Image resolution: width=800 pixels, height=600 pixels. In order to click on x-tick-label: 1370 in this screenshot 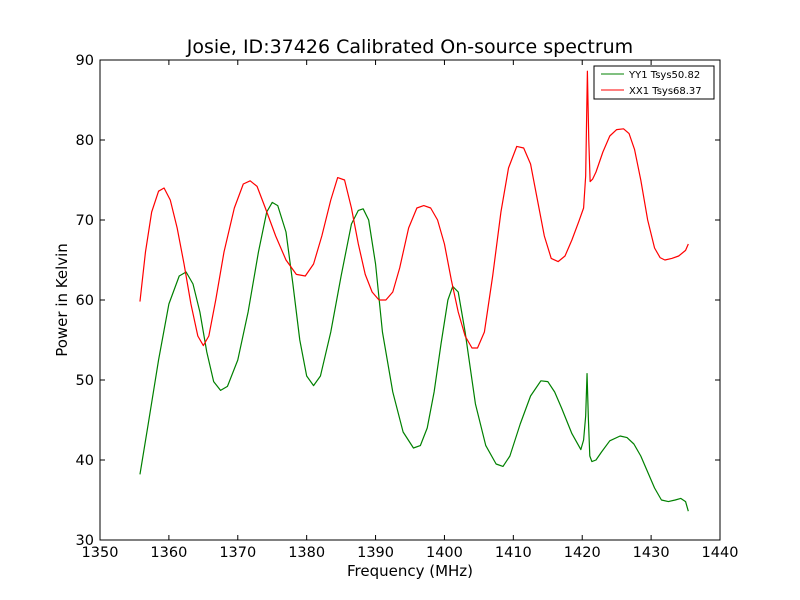, I will do `click(237, 553)`.